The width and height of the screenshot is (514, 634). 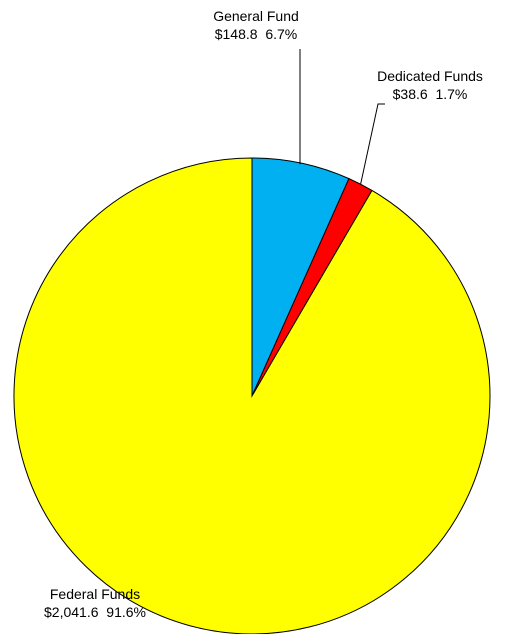 What do you see at coordinates (430, 76) in the screenshot?
I see `dedicated-funds-name: Dedicated Funds` at bounding box center [430, 76].